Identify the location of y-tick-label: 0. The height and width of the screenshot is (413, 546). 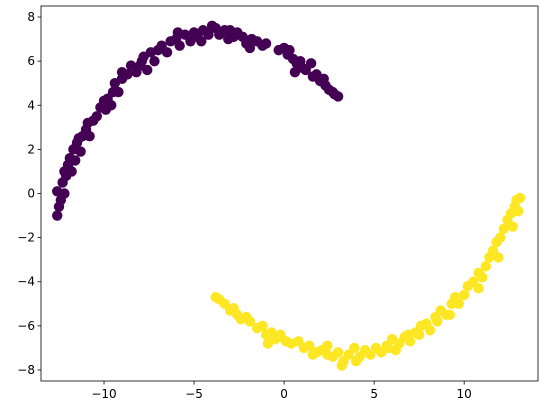
(31, 194).